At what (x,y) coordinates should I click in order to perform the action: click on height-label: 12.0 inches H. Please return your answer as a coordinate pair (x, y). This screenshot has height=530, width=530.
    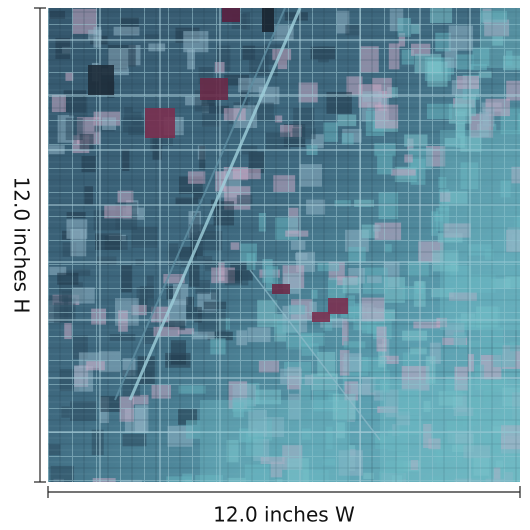
    Looking at the image, I should click on (22, 245).